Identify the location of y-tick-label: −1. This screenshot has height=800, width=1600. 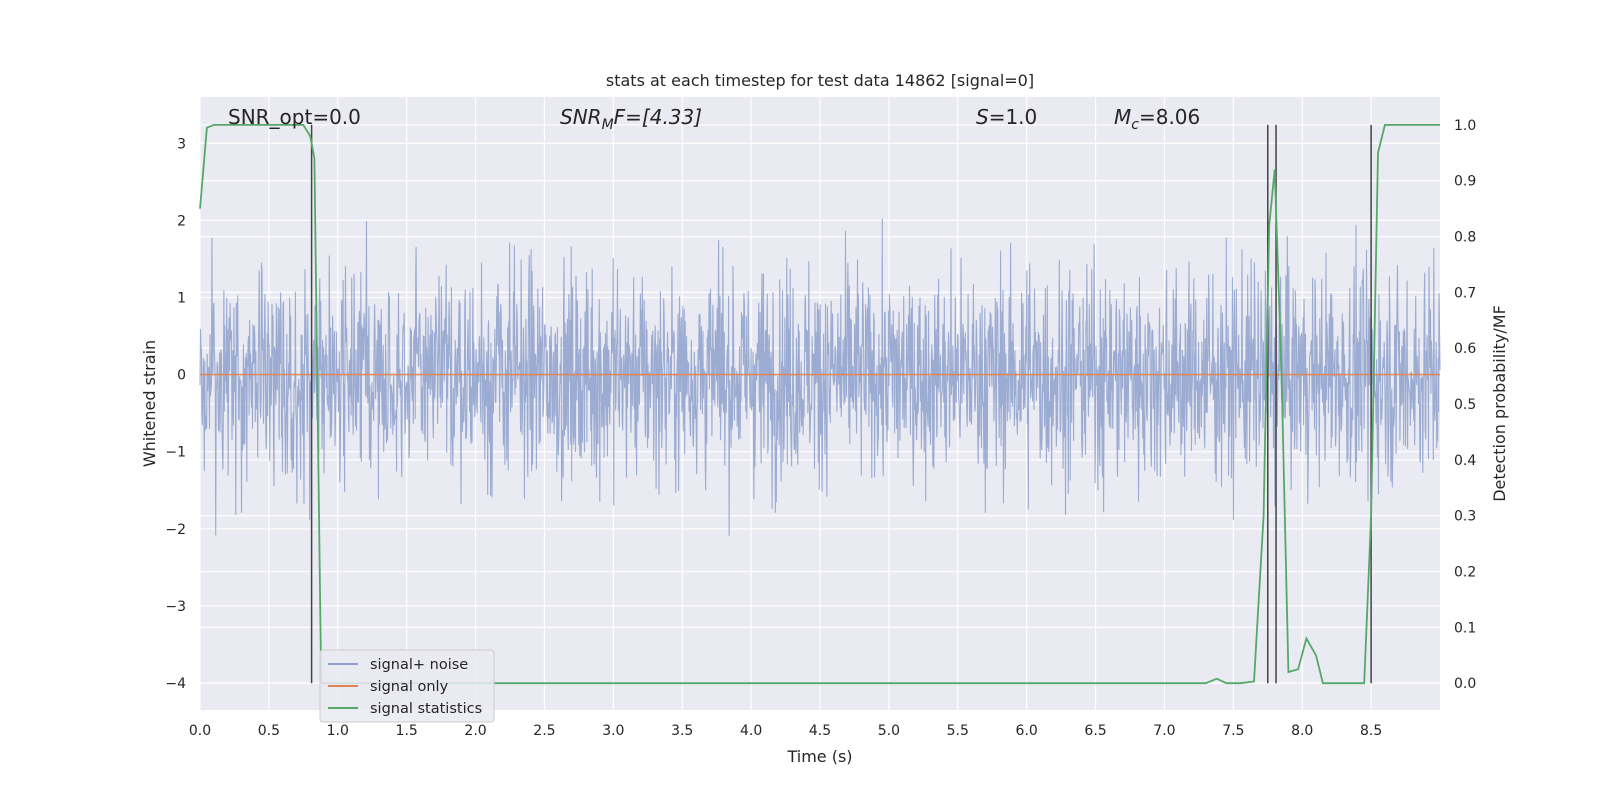
(175, 453).